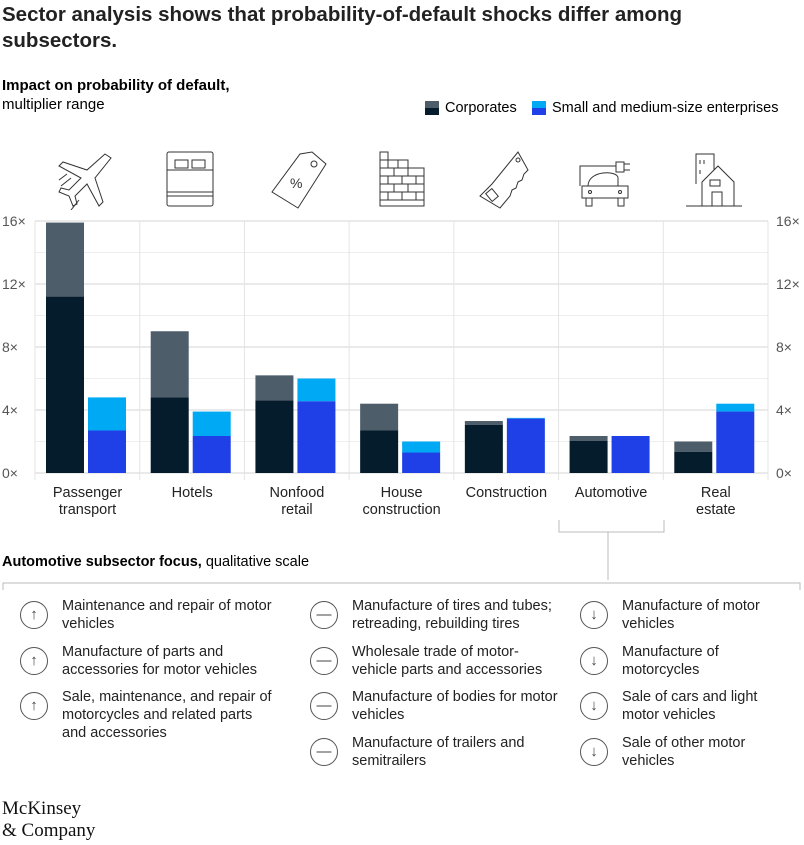  What do you see at coordinates (665, 108) in the screenshot?
I see `legend-label: Small and medium-size enterprises` at bounding box center [665, 108].